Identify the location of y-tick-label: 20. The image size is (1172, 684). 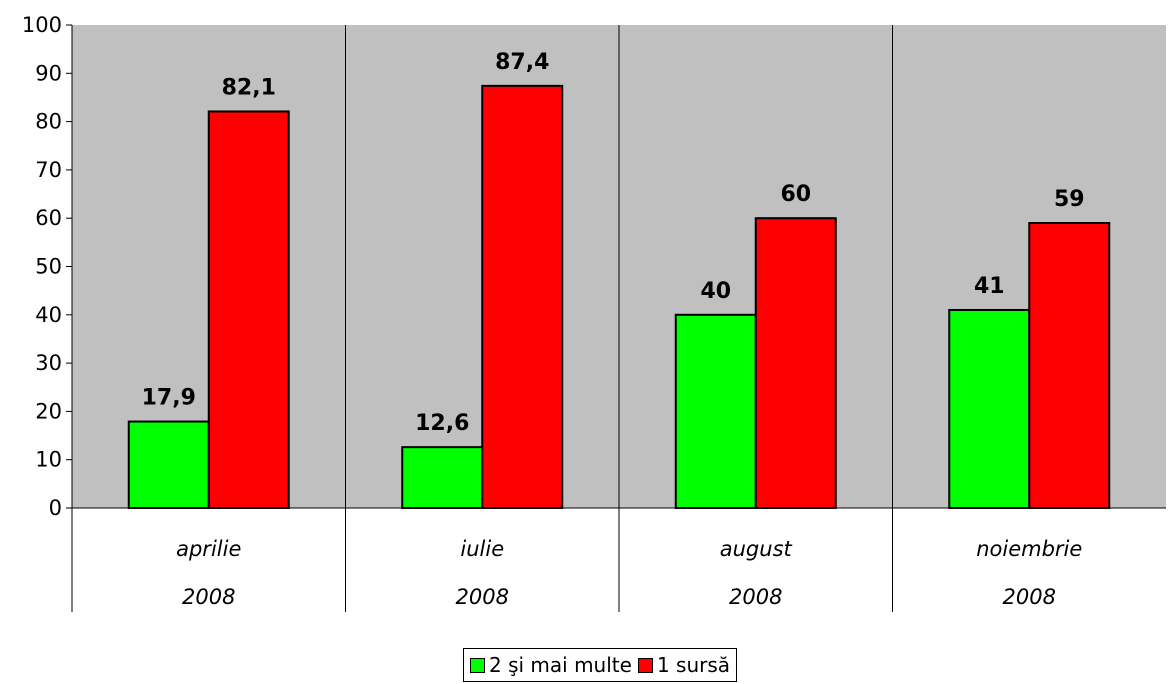
(48, 411).